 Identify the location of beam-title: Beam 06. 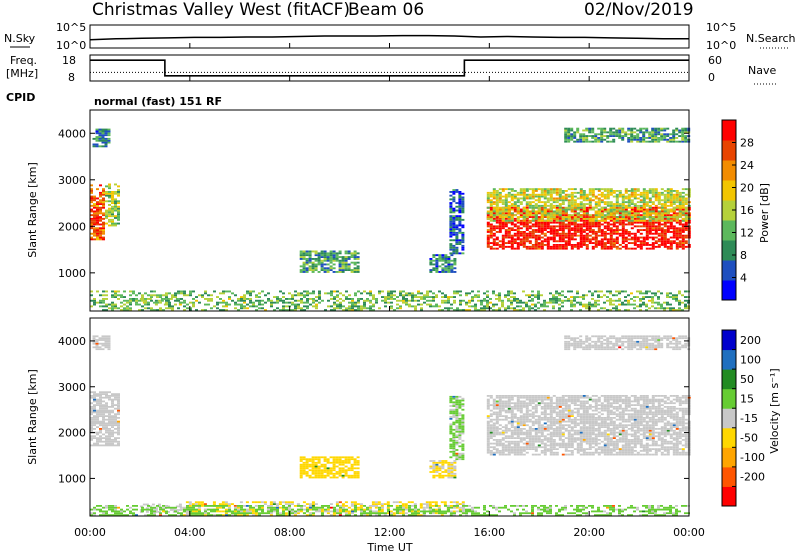
(386, 10).